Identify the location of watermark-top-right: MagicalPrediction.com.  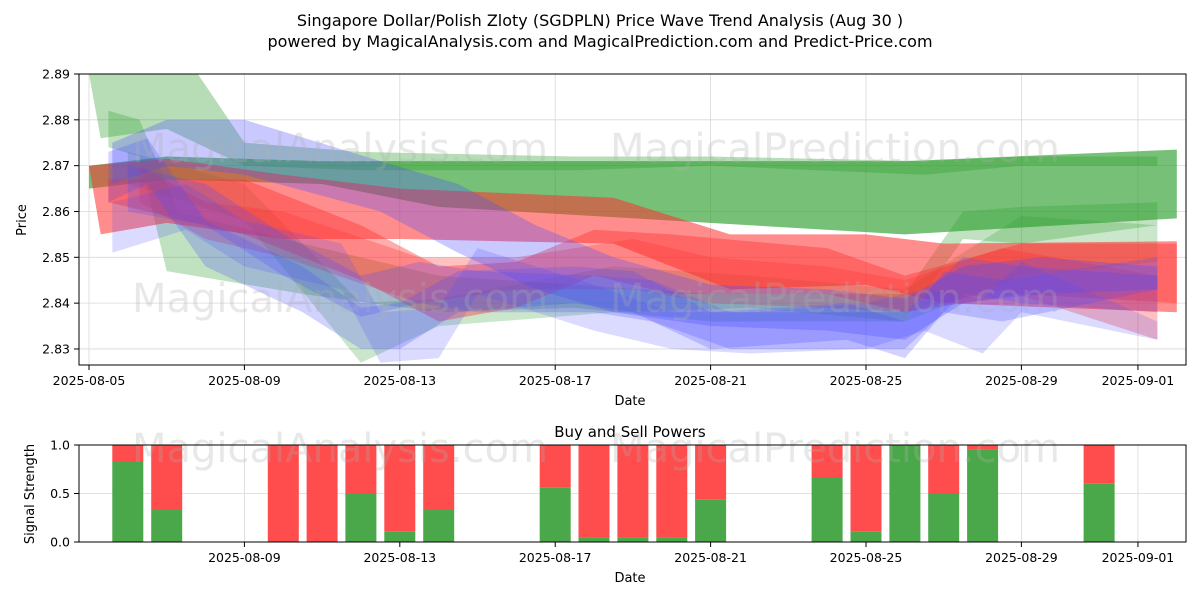
(835, 149).